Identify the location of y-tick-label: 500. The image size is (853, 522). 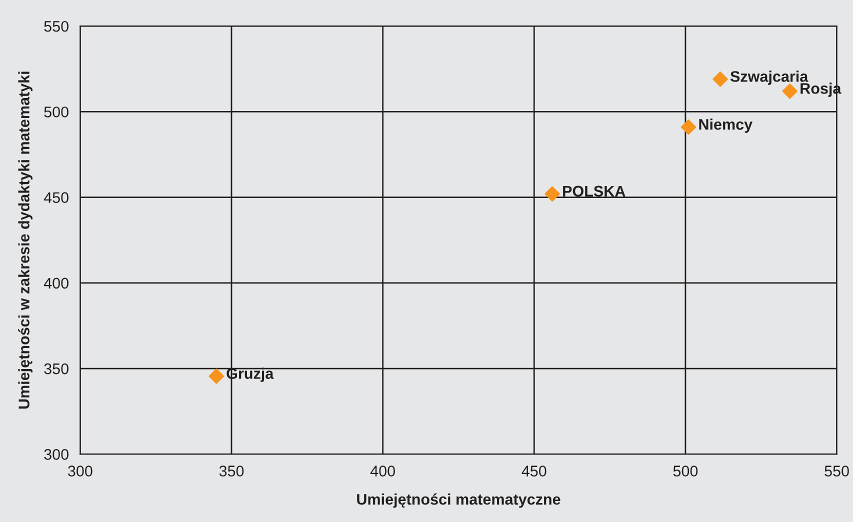
(56, 112).